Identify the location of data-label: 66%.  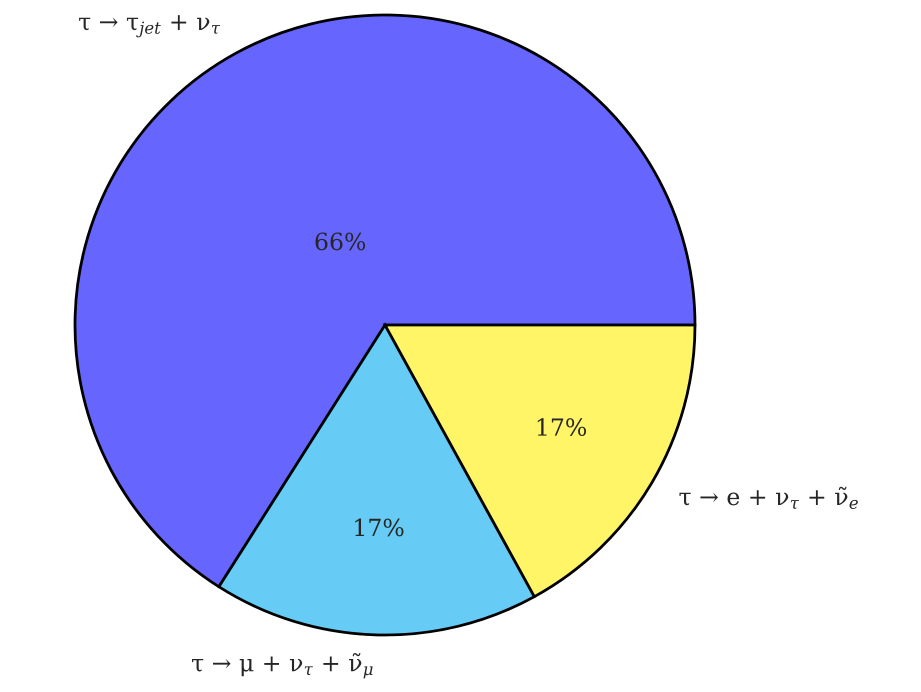
(341, 241).